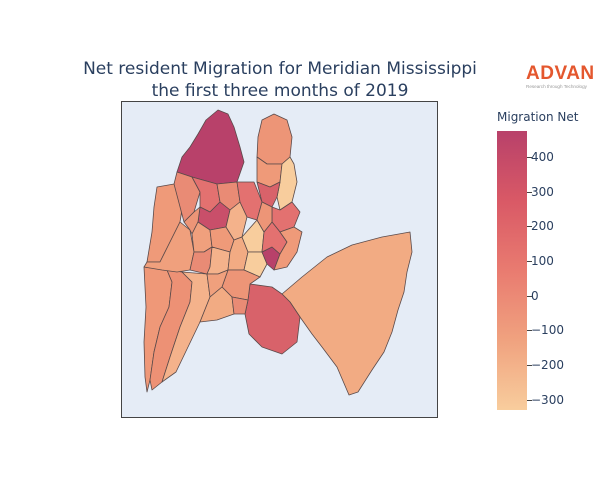  I want to click on colorbar-tick-label: −200, so click(547, 364).